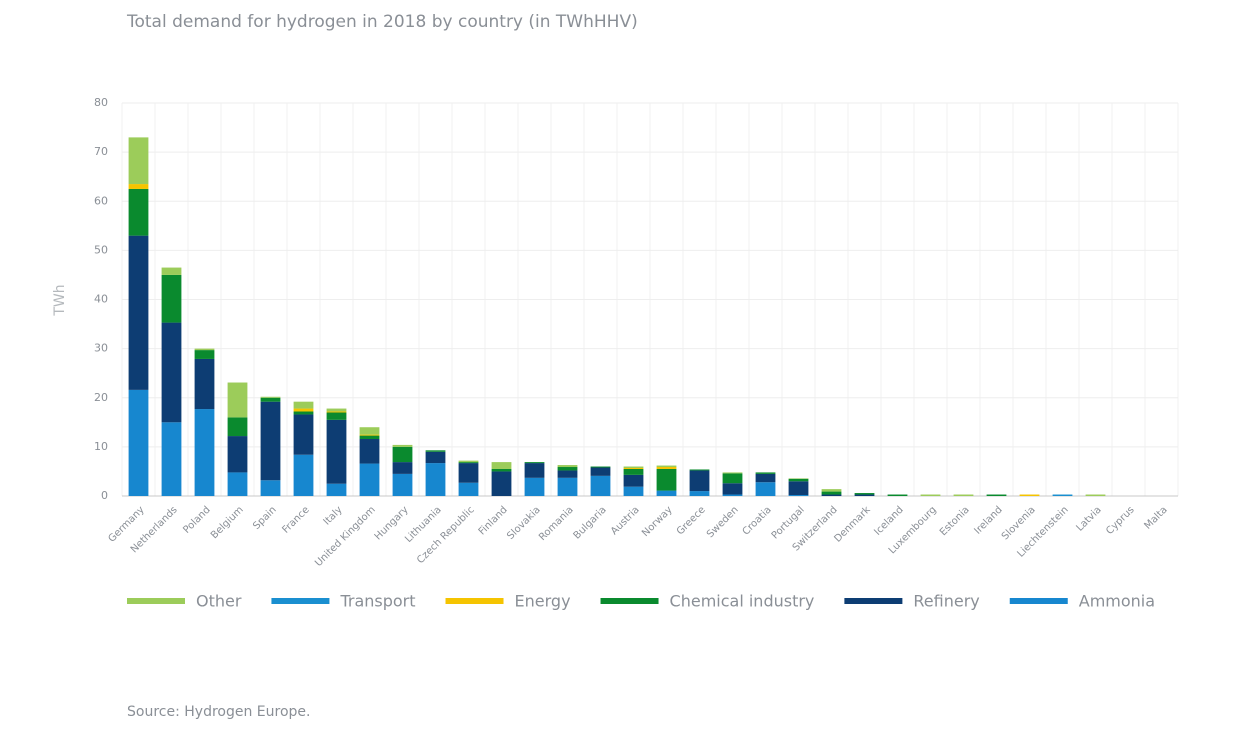 The width and height of the screenshot is (1237, 738). I want to click on x-tick-label: Spain, so click(265, 518).